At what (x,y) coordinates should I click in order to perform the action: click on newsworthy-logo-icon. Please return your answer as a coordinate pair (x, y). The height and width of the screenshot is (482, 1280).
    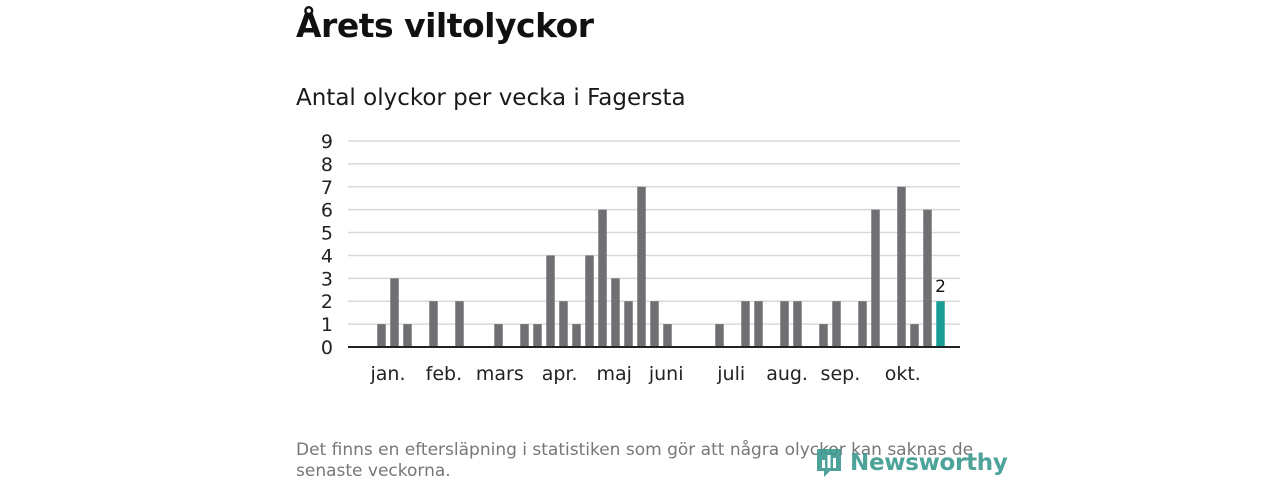
    Looking at the image, I should click on (829, 463).